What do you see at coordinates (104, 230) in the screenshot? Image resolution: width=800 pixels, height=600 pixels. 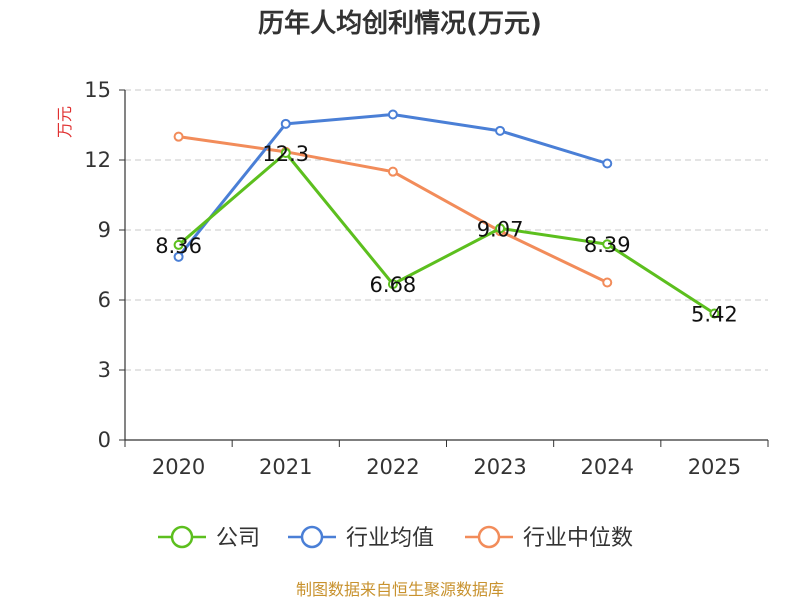 I see `y-tick-label: 9` at bounding box center [104, 230].